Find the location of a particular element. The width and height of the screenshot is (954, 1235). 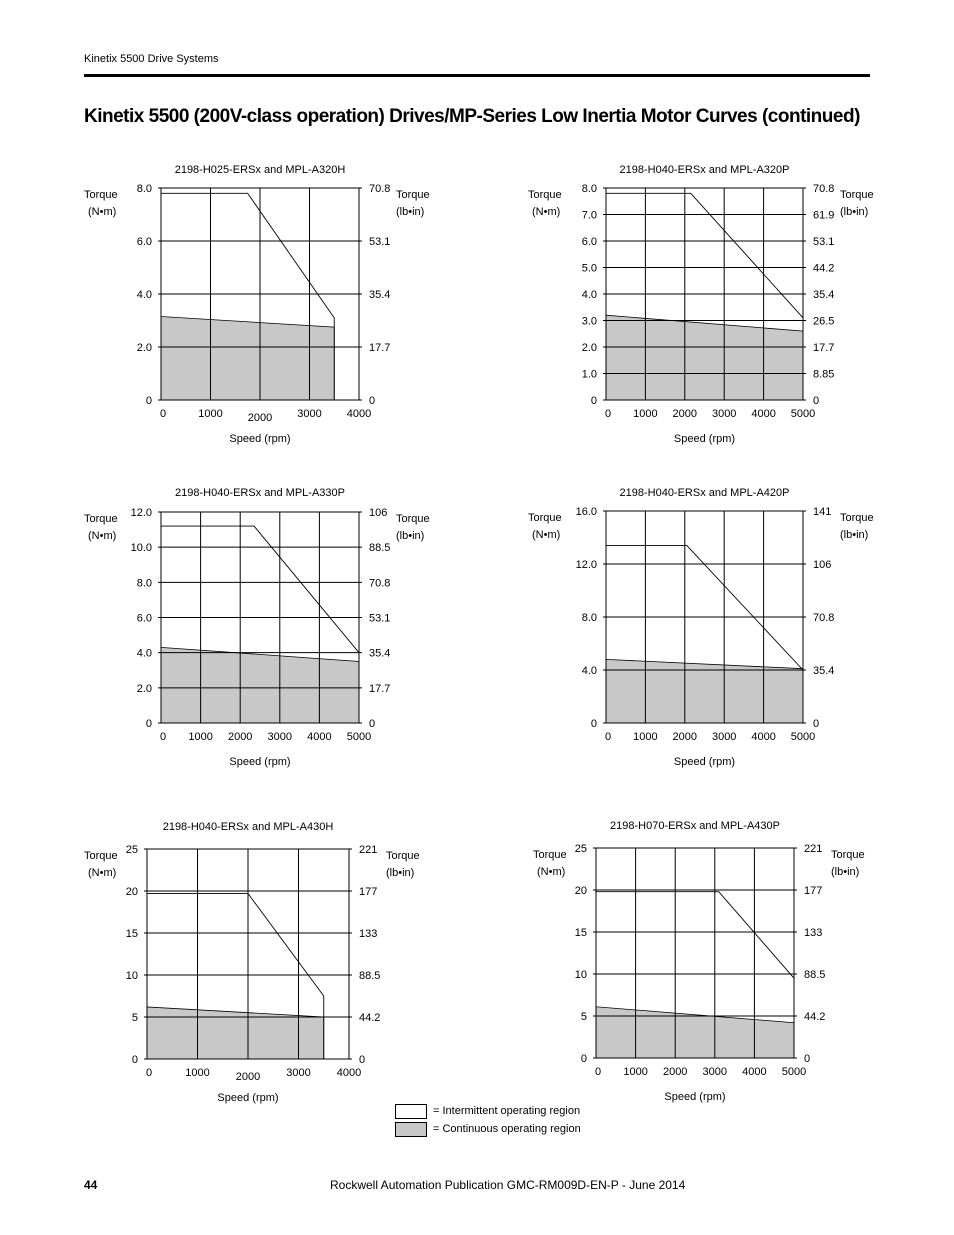

intermittent-curve is located at coordinates (705, 634).